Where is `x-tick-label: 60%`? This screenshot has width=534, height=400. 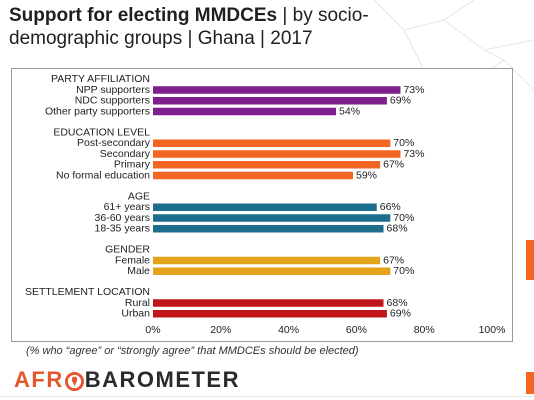 x-tick-label: 60% is located at coordinates (356, 330).